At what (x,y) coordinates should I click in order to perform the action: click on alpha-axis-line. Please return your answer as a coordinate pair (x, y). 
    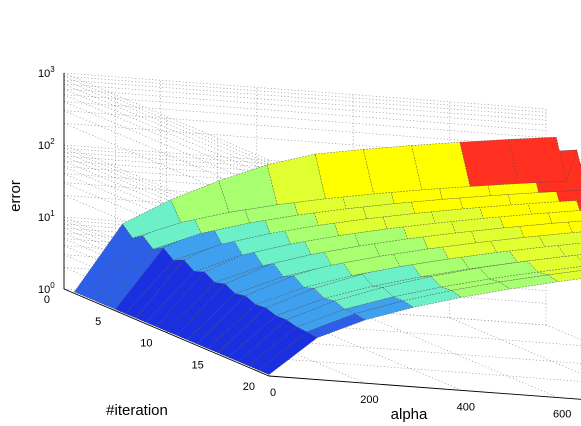
    Looking at the image, I should click on (424, 387).